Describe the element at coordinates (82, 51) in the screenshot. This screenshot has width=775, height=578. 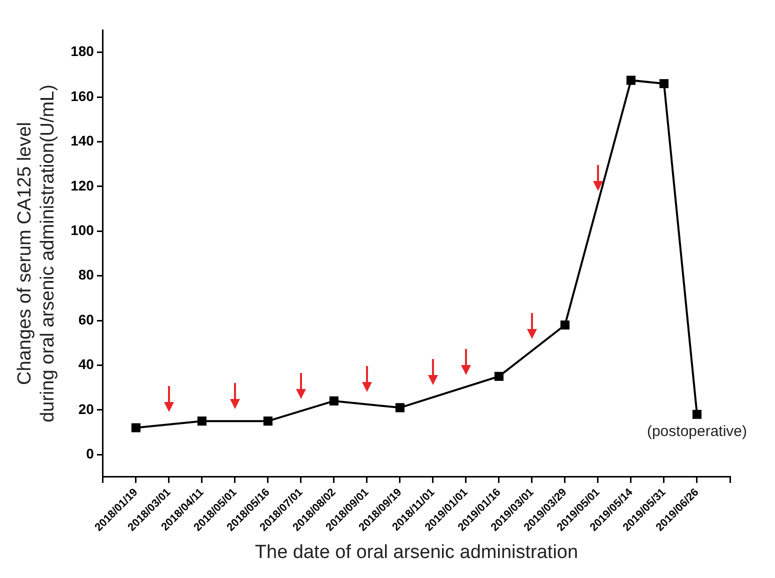
I see `y-tick-label: 180` at that location.